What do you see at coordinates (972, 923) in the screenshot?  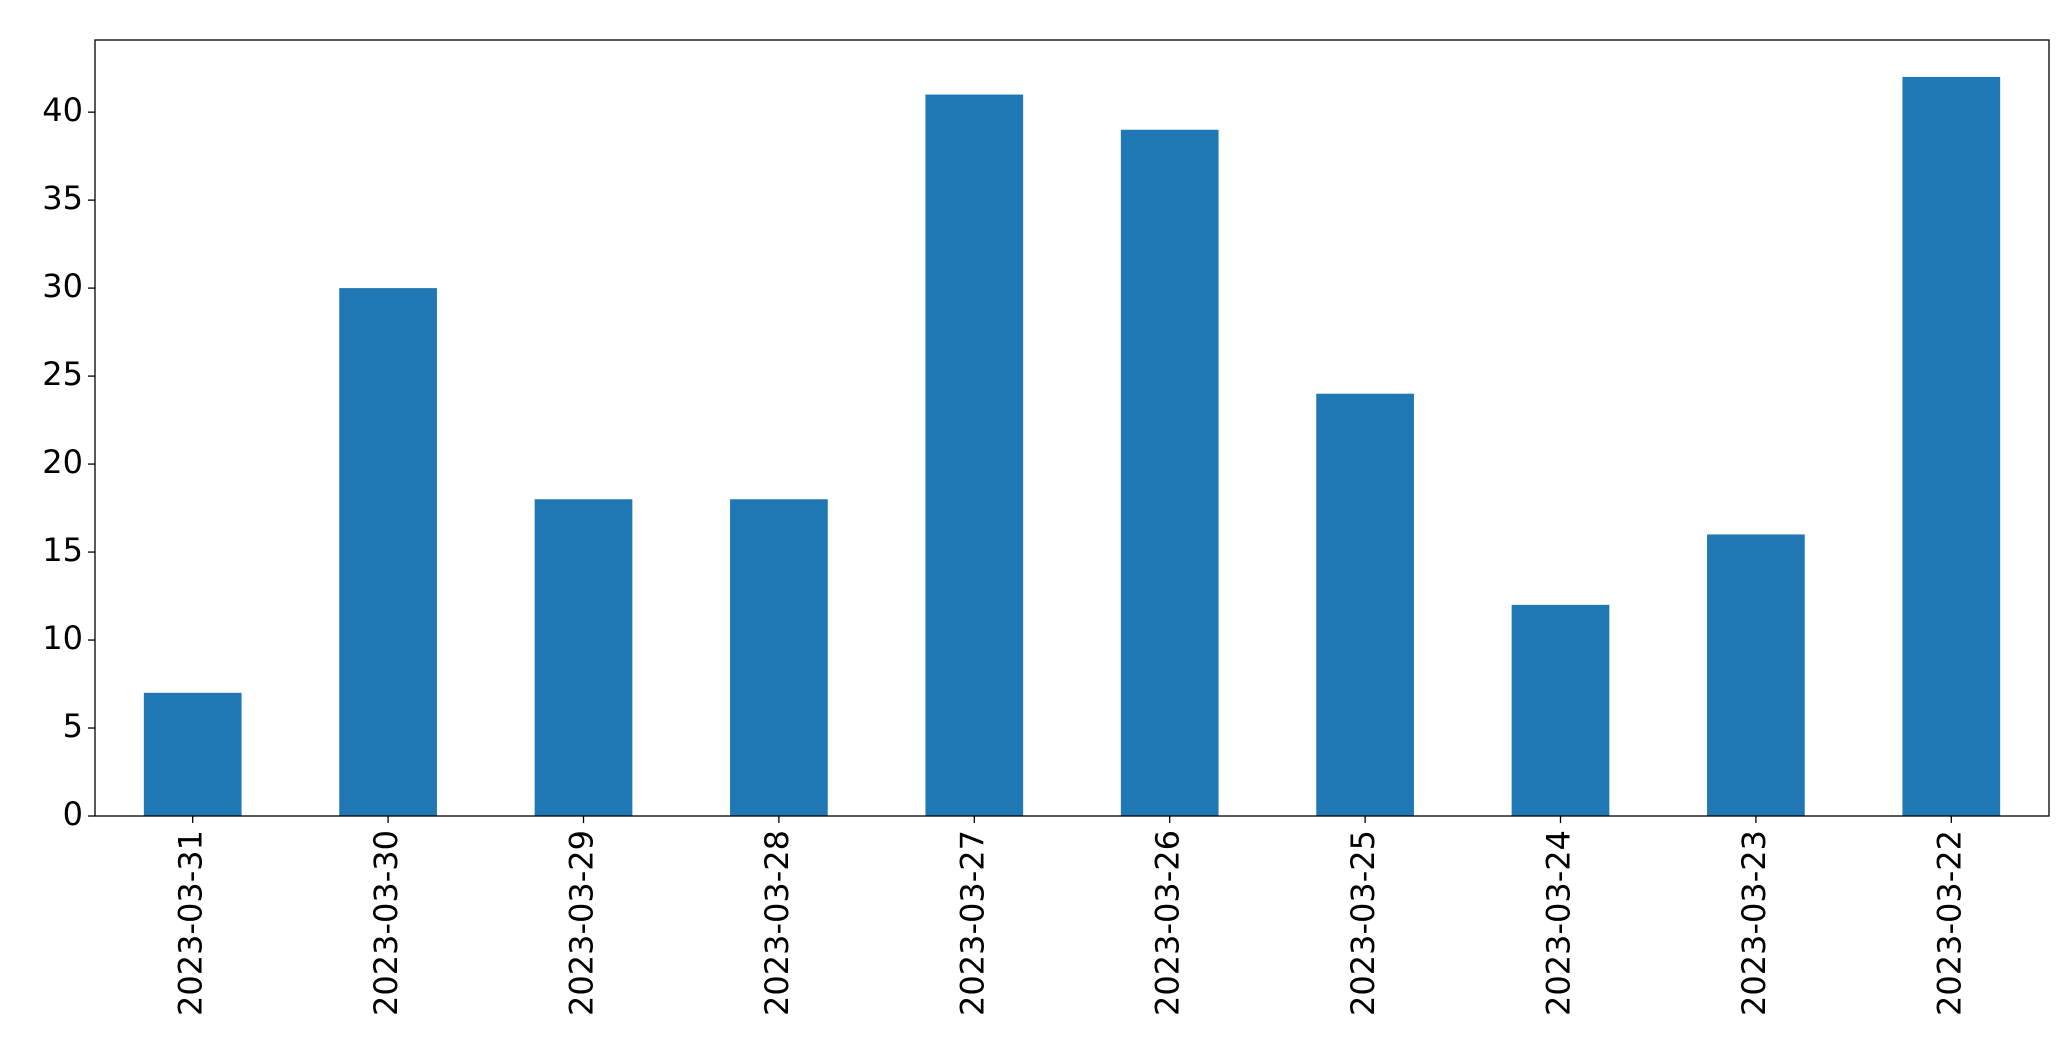 I see `x-tick-label: 2023-03-27` at bounding box center [972, 923].